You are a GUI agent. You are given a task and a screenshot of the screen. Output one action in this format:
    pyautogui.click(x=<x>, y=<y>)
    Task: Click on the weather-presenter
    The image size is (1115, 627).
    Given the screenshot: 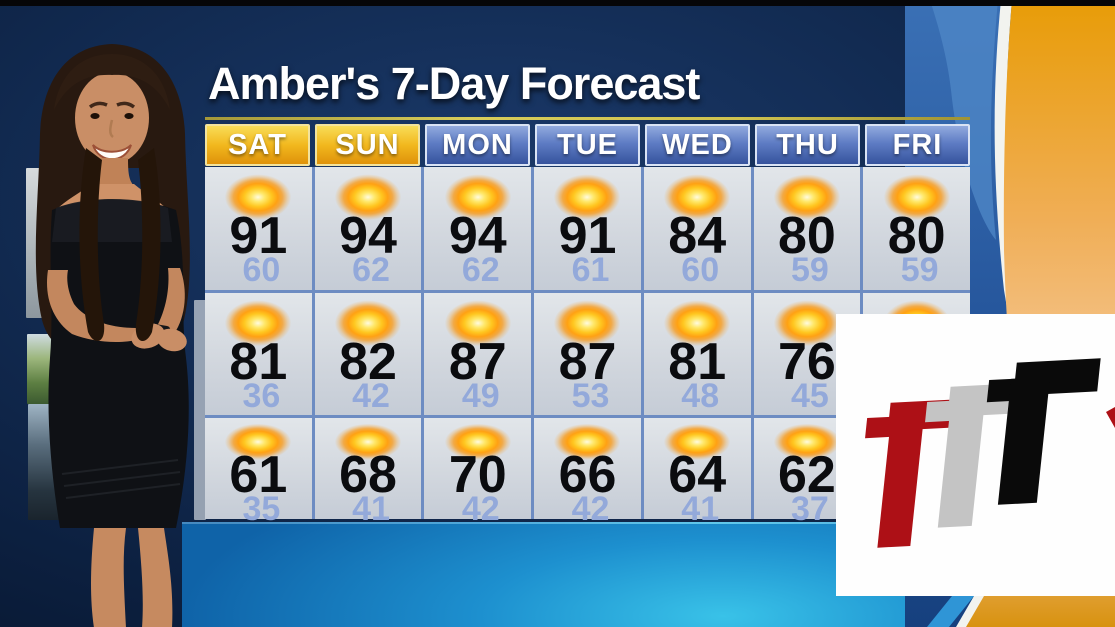 What is the action you would take?
    pyautogui.click(x=112, y=335)
    